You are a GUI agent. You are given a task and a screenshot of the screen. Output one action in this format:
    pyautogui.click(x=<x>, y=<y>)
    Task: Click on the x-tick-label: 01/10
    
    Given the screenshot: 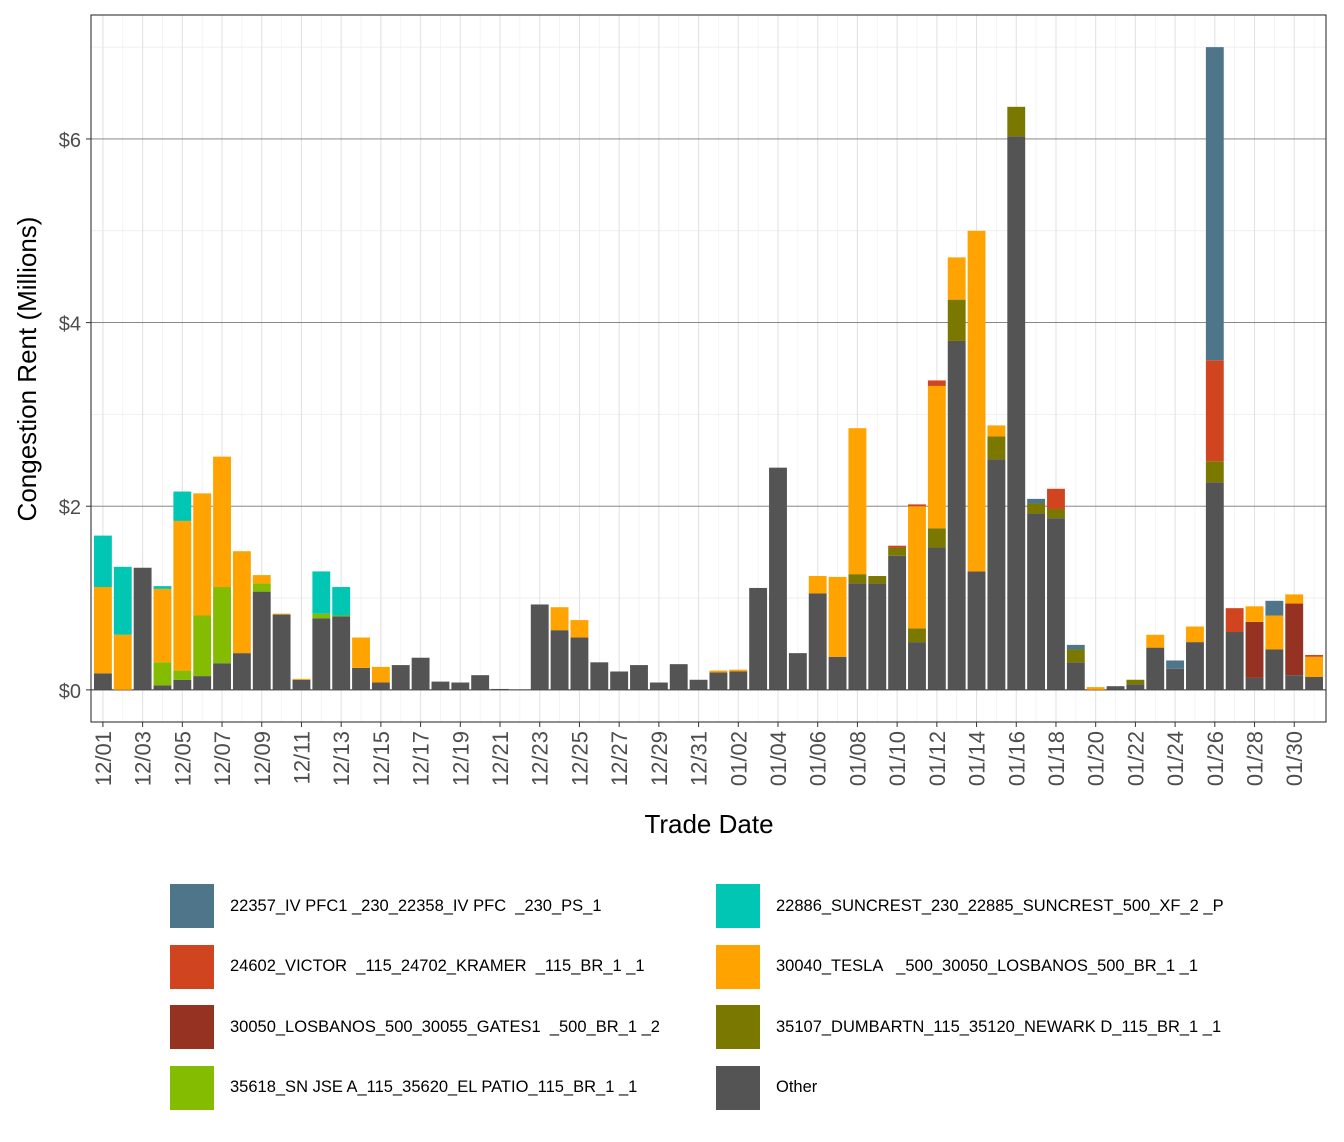 What is the action you would take?
    pyautogui.click(x=897, y=758)
    